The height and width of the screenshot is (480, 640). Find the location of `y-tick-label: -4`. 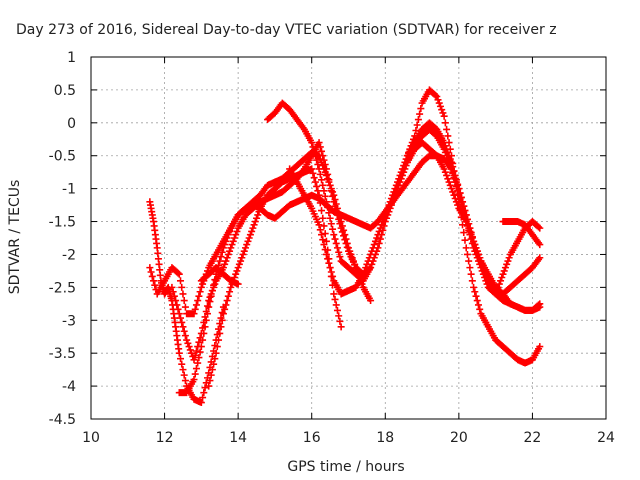

y-tick-label: -4 is located at coordinates (69, 387).